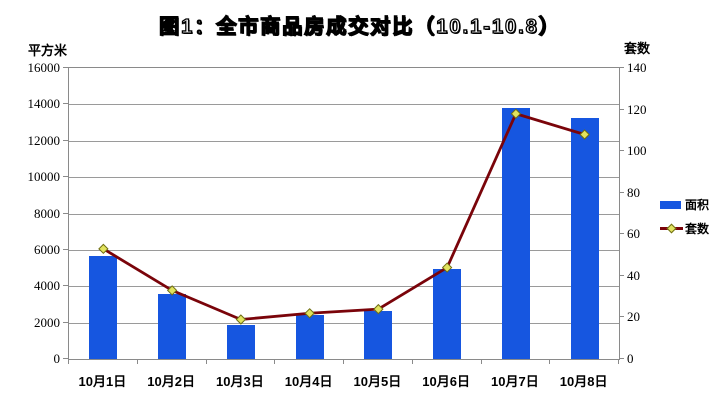 This screenshot has width=720, height=400. What do you see at coordinates (377, 381) in the screenshot?
I see `x-label-10月5日: 10月5日` at bounding box center [377, 381].